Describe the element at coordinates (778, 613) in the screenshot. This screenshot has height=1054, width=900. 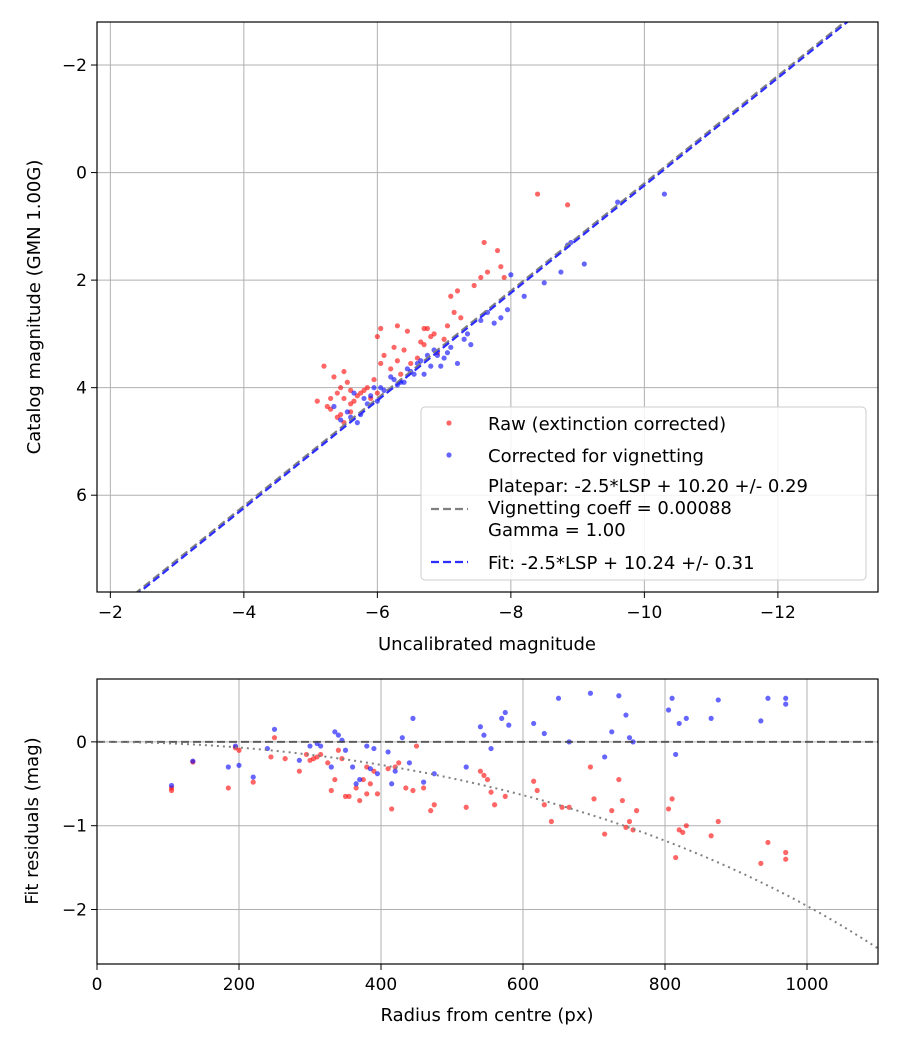
I see `top-x-tick-label: −12` at that location.